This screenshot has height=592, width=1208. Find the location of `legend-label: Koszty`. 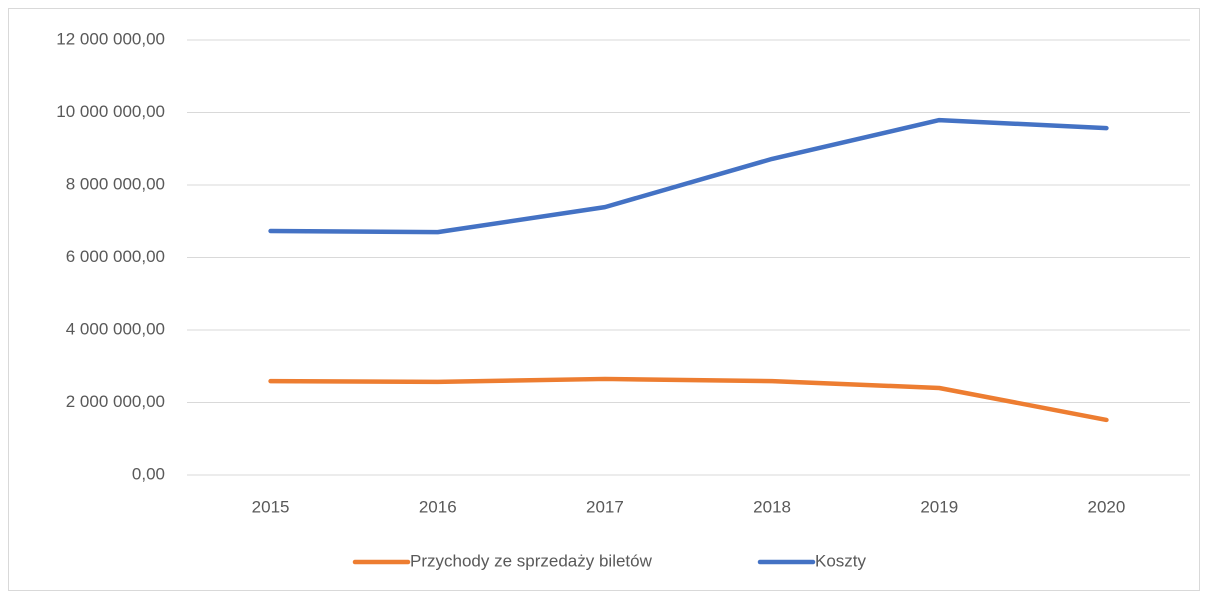

legend-label: Koszty is located at coordinates (841, 560).